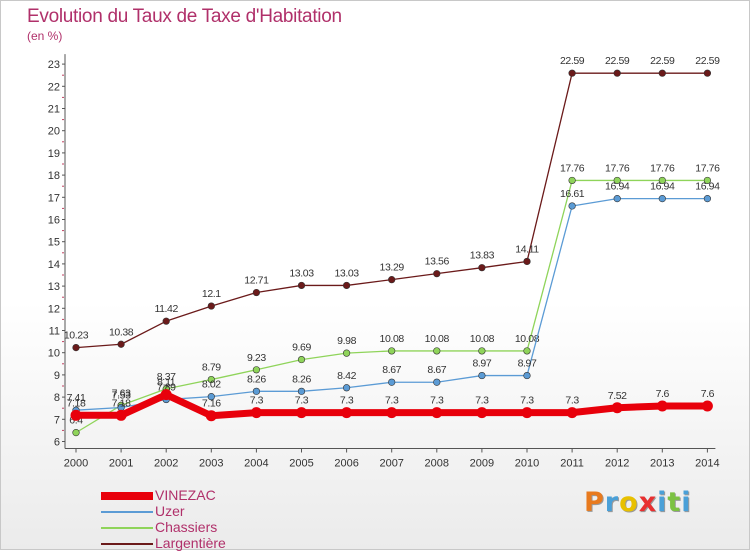 Image resolution: width=750 pixels, height=552 pixels. Describe the element at coordinates (54, 309) in the screenshot. I see `y-tick-label: 12` at that location.